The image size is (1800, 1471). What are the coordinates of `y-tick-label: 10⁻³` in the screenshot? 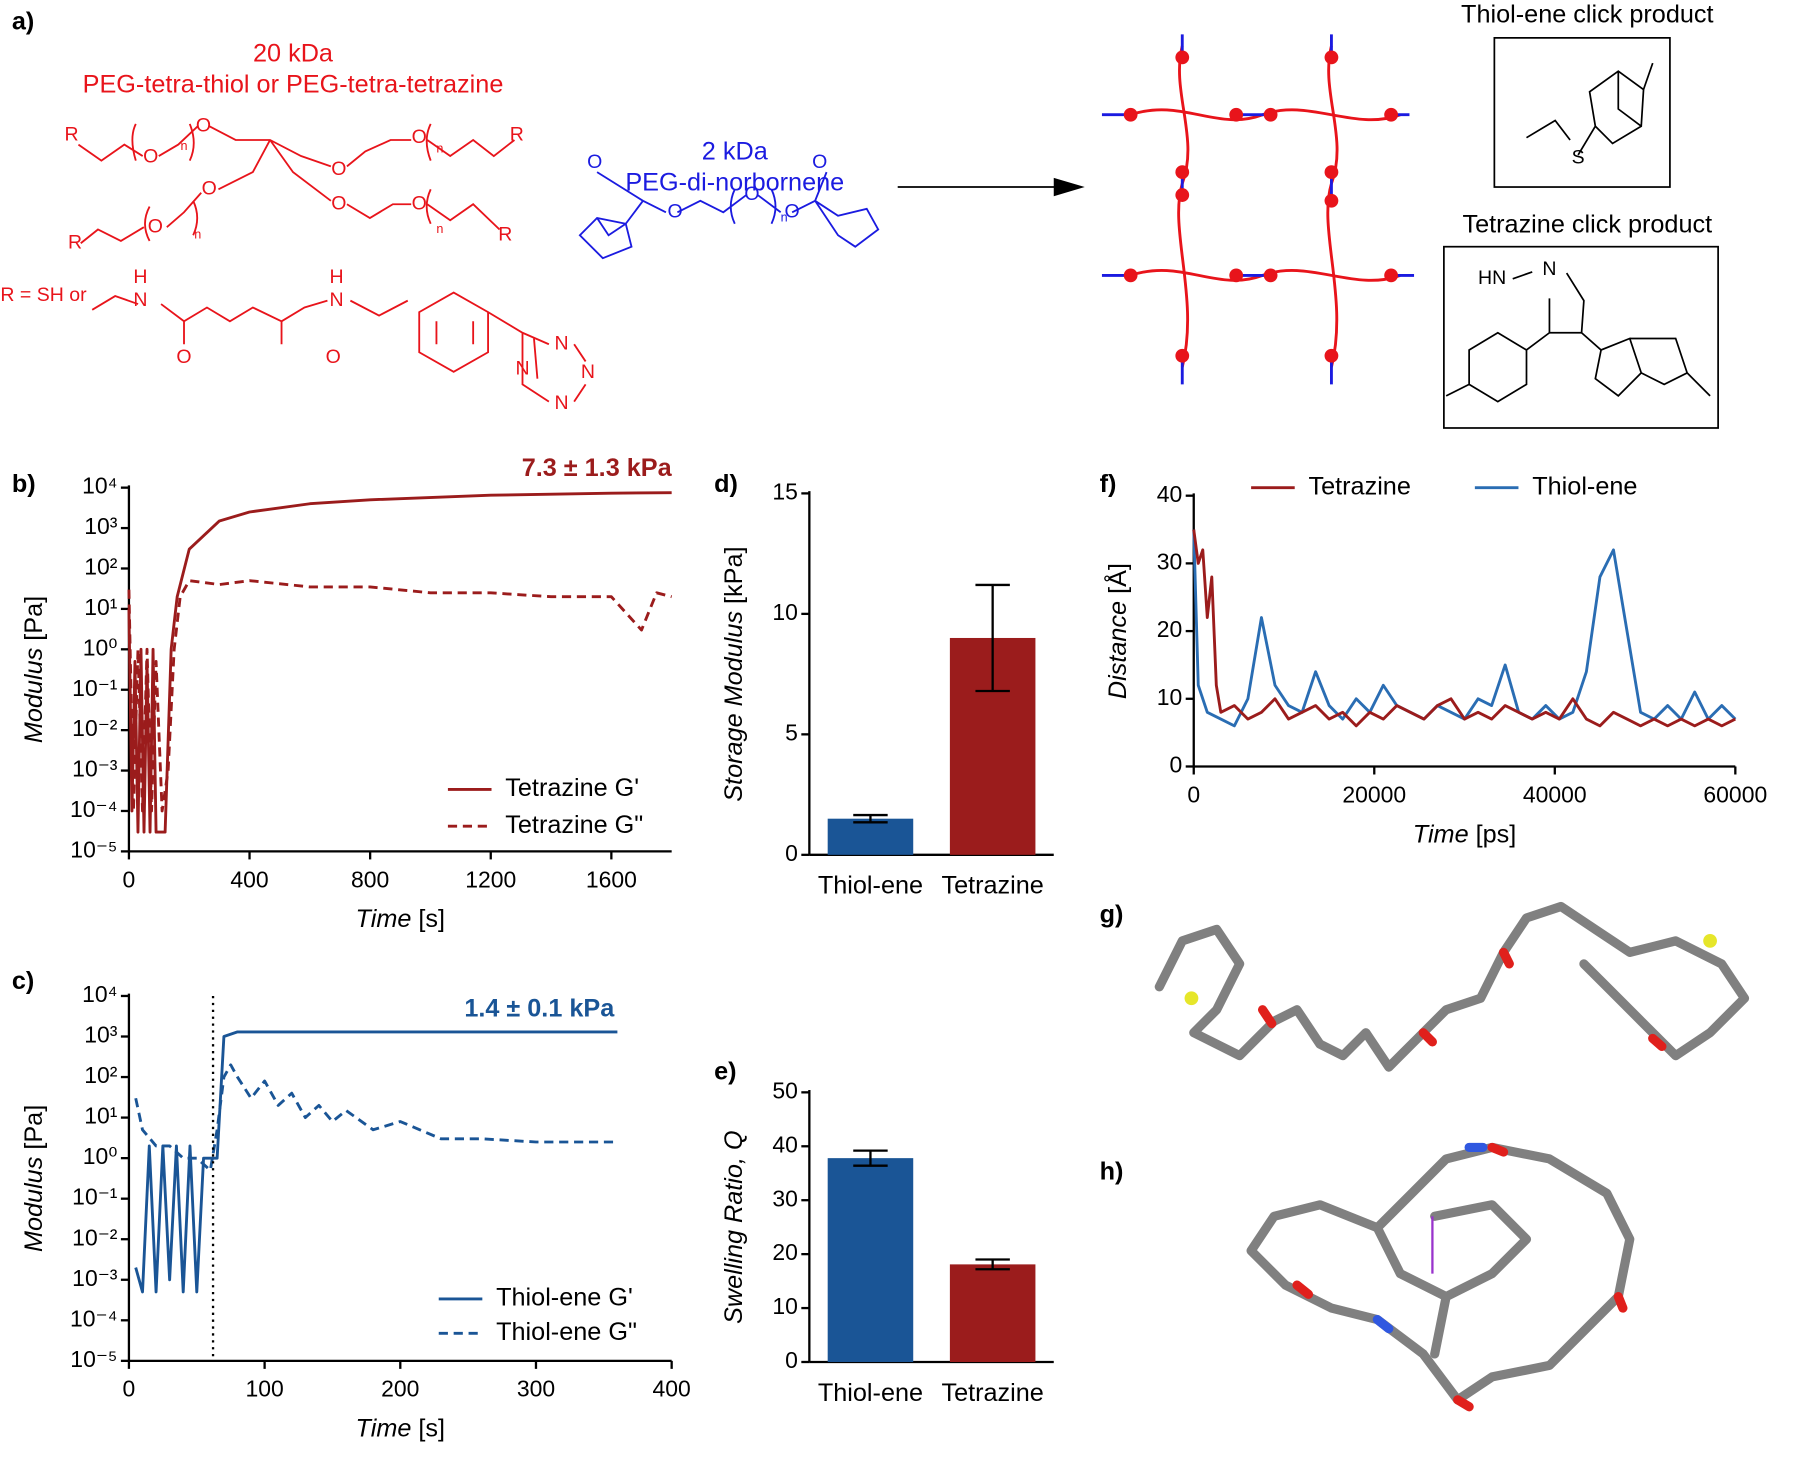 It's located at (95, 1278).